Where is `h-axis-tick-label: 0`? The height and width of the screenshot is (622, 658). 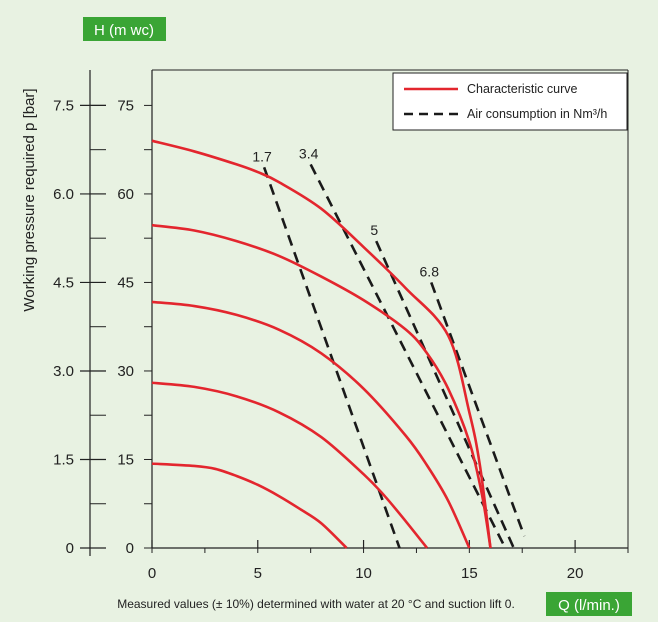
h-axis-tick-label: 0 is located at coordinates (130, 548).